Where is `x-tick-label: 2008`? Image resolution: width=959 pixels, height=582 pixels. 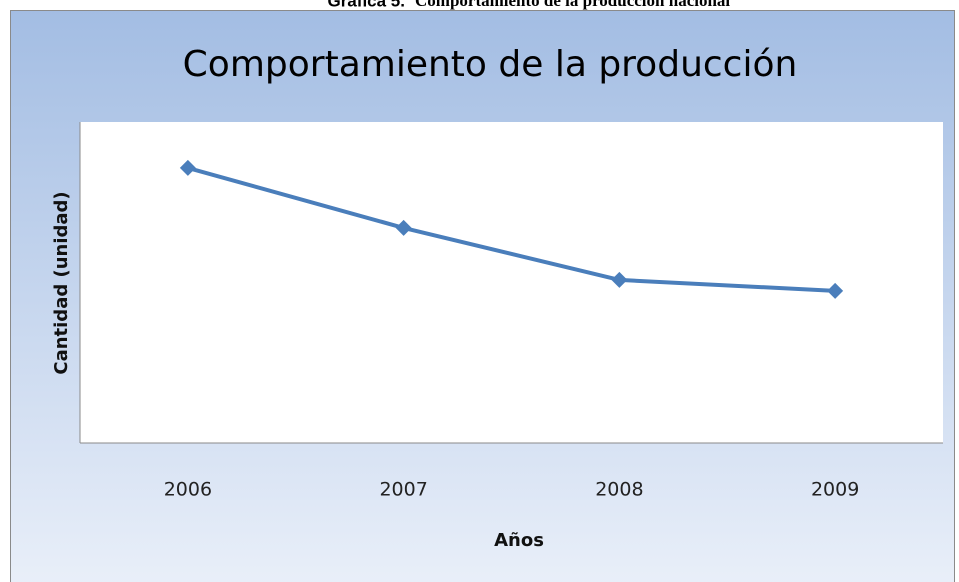
x-tick-label: 2008 is located at coordinates (619, 490).